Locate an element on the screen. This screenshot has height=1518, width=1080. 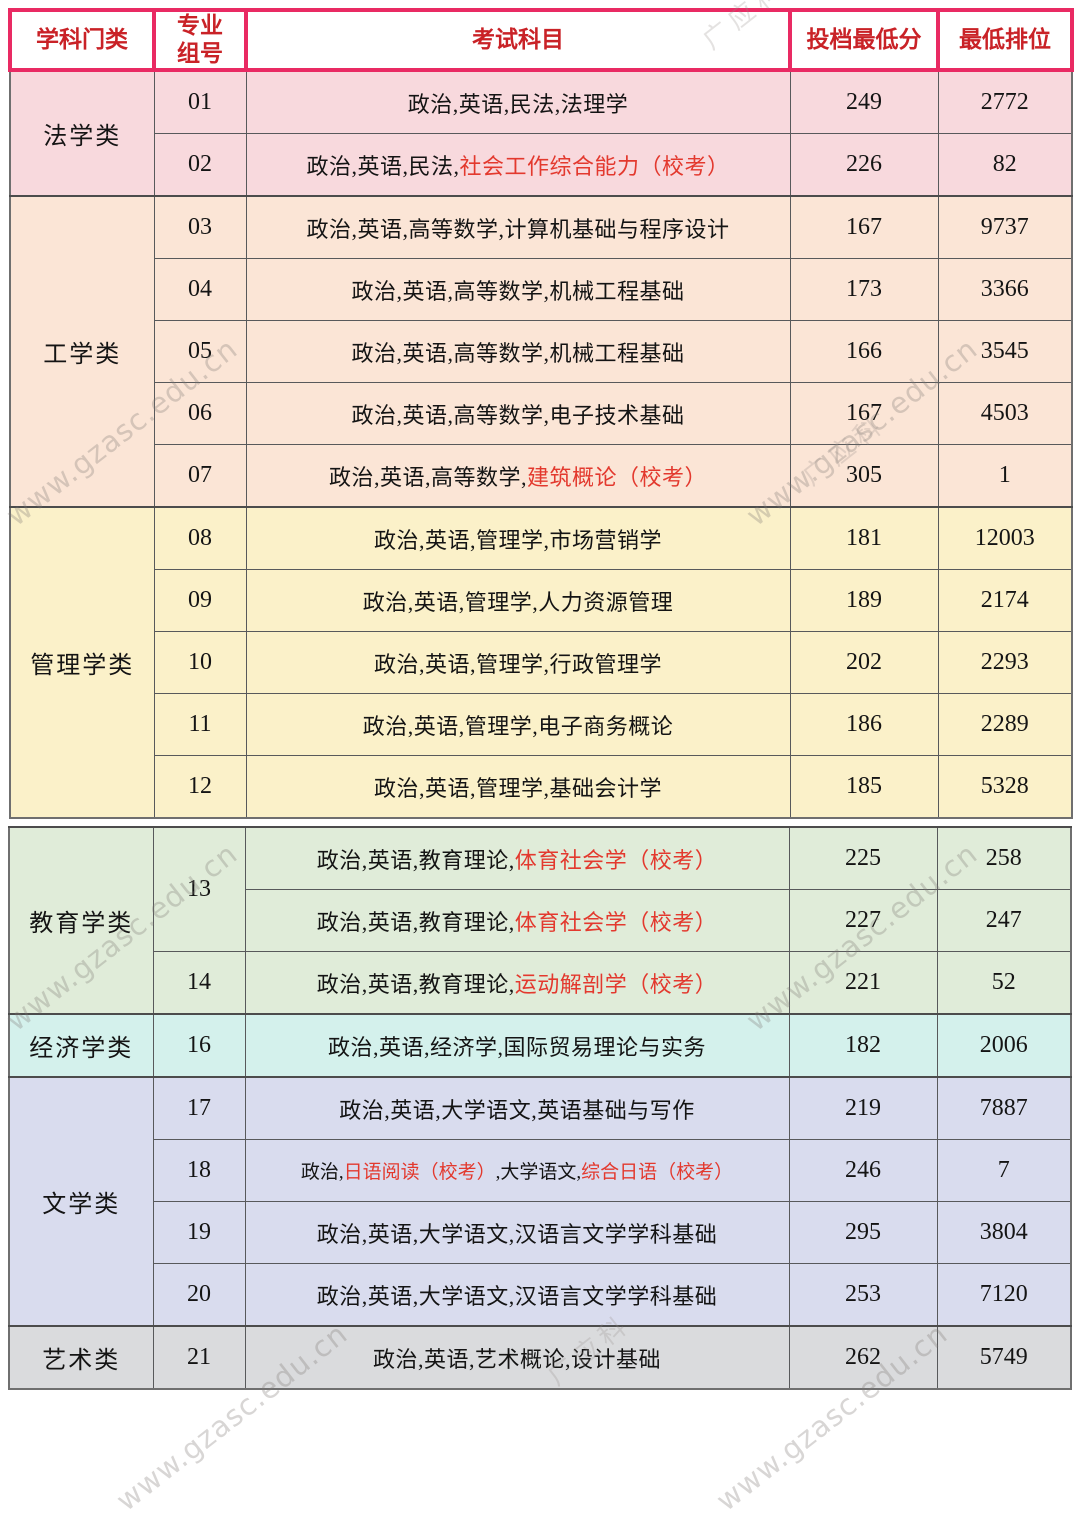
score-cell: 166 is located at coordinates (864, 351).